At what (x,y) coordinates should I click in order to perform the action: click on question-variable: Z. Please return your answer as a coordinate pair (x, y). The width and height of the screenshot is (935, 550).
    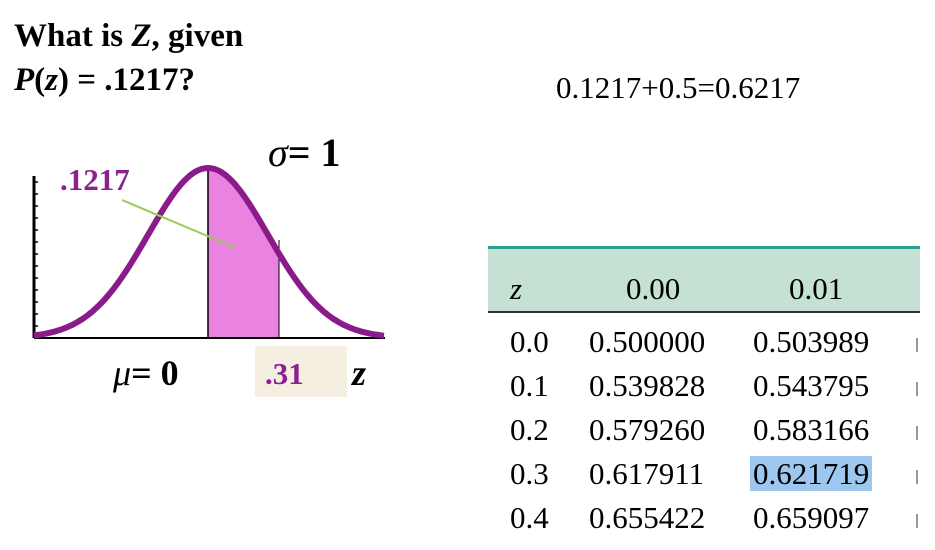
    Looking at the image, I should click on (141, 36).